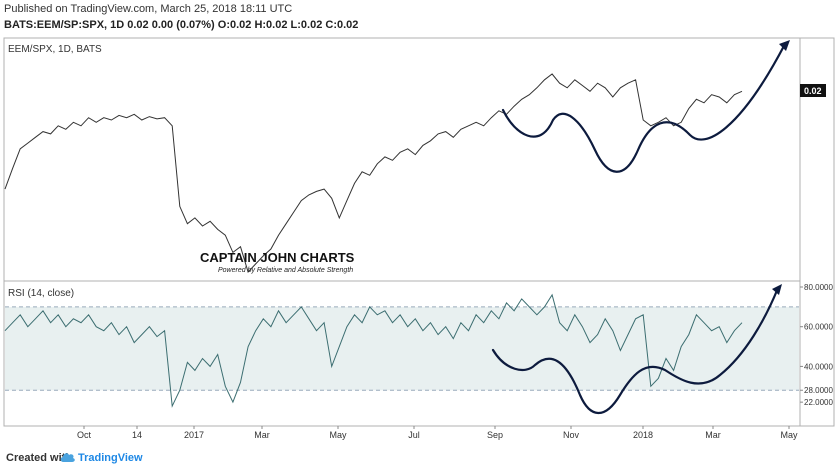 This screenshot has height=471, width=838. Describe the element at coordinates (495, 435) in the screenshot. I see `xtick-label: Sep` at that location.